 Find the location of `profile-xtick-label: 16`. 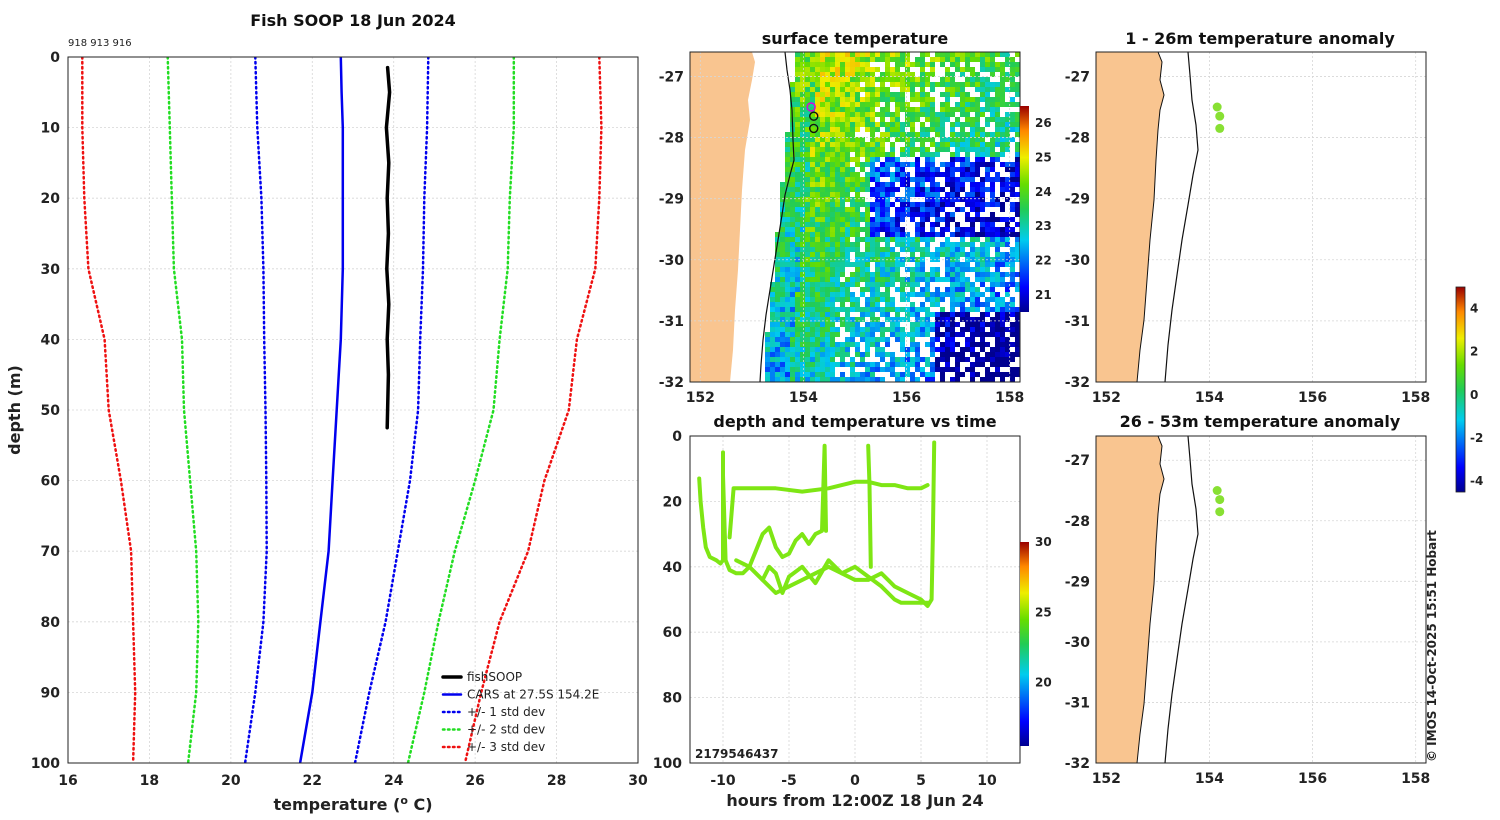

profile-xtick-label: 16 is located at coordinates (67, 781).